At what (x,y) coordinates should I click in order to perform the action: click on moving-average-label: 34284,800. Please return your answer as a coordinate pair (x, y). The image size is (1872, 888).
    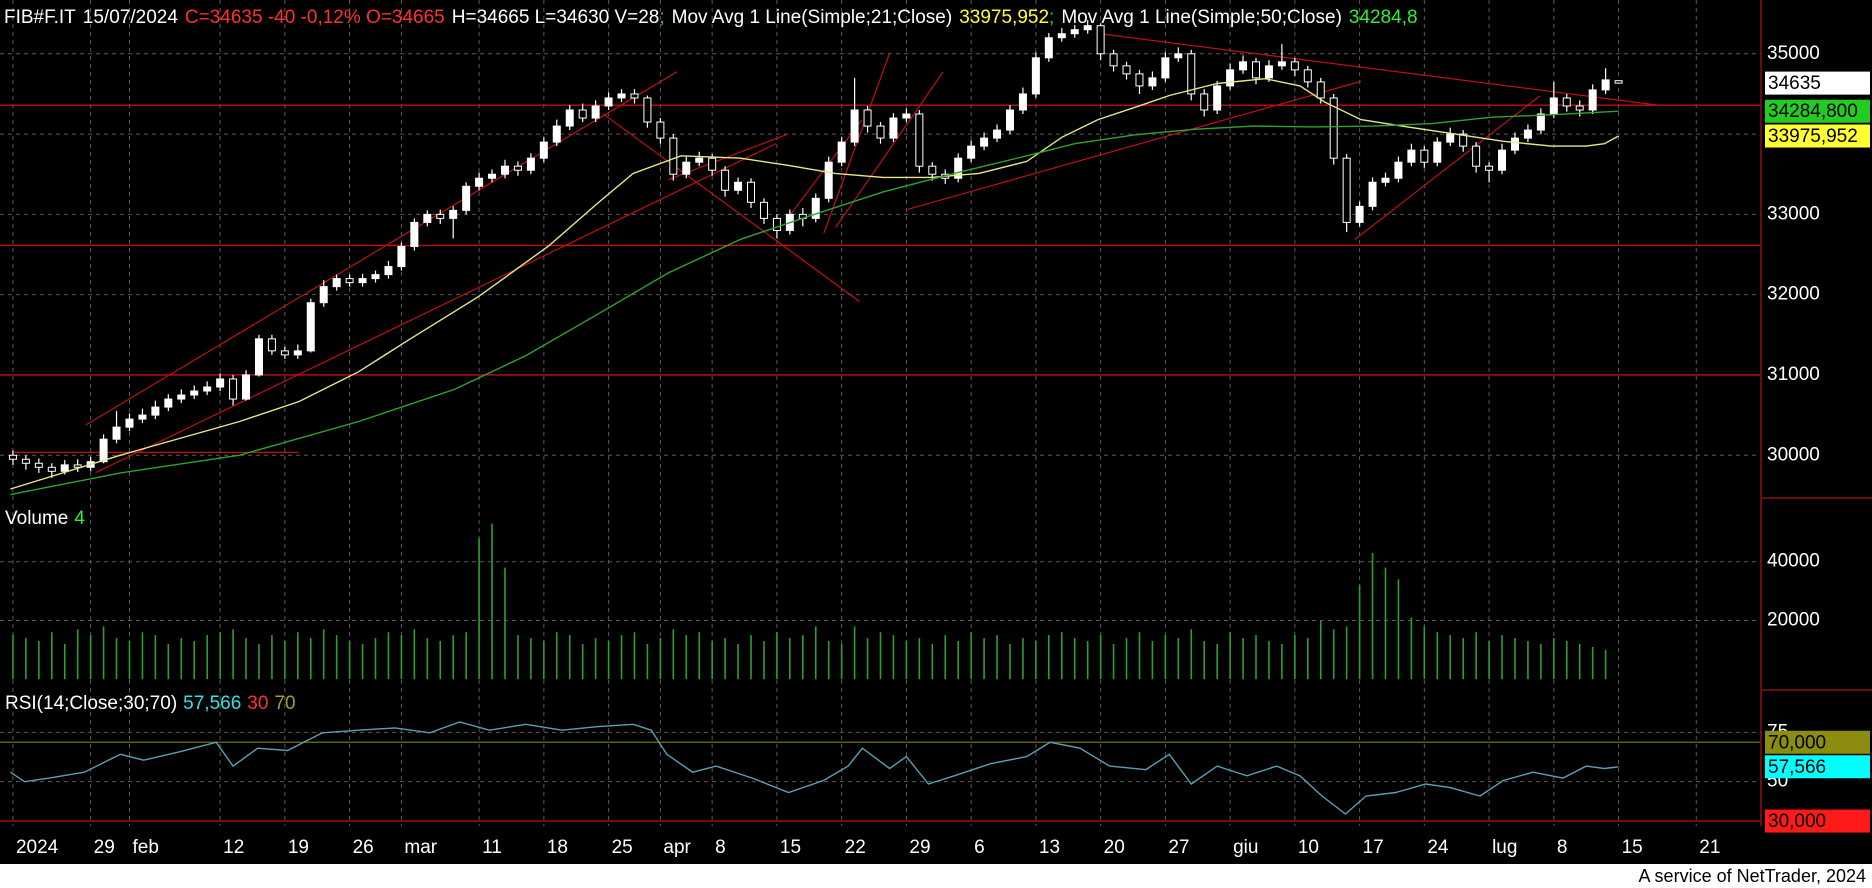
    Looking at the image, I should click on (1813, 111).